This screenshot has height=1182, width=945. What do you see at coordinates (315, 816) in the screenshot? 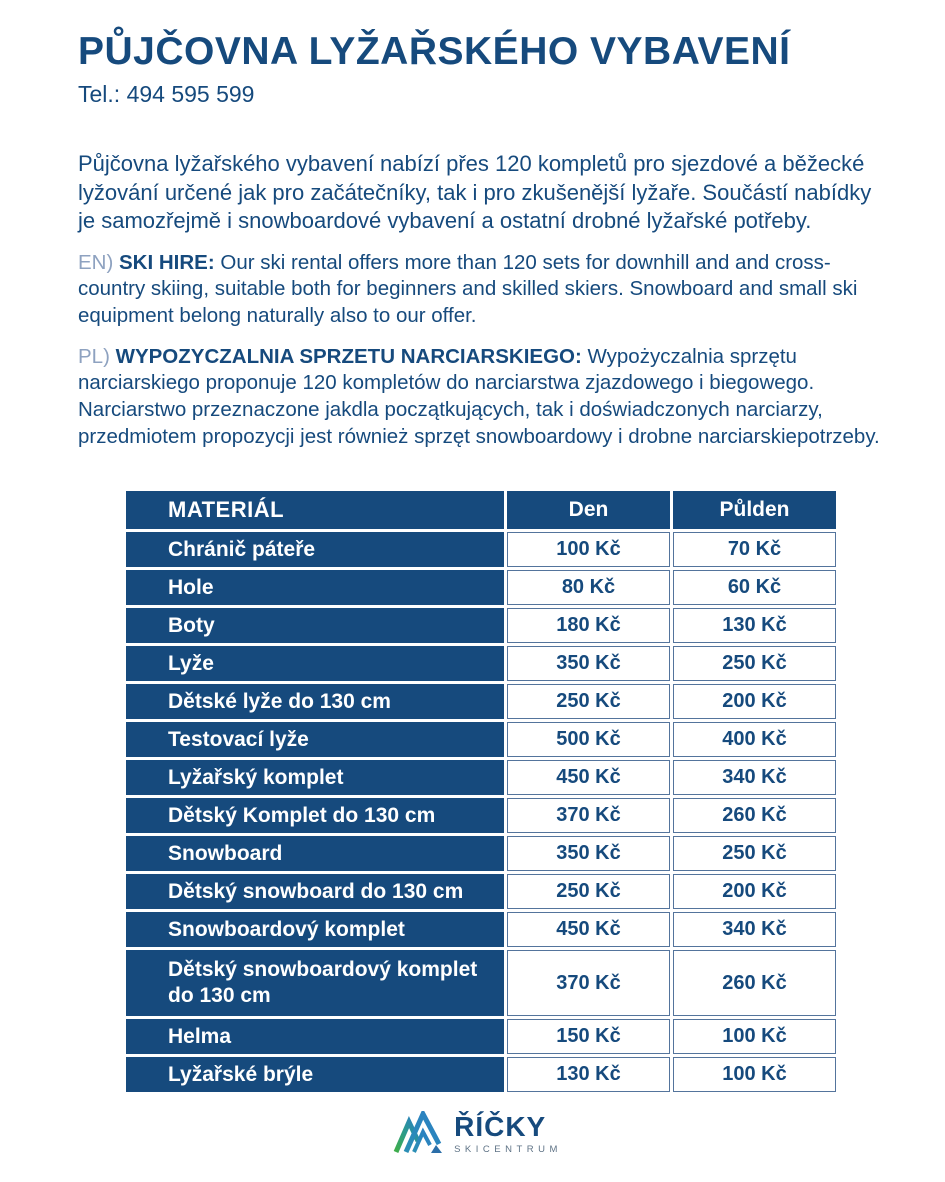
I see `material-cell: Dětský Komplet do 130 cm` at bounding box center [315, 816].